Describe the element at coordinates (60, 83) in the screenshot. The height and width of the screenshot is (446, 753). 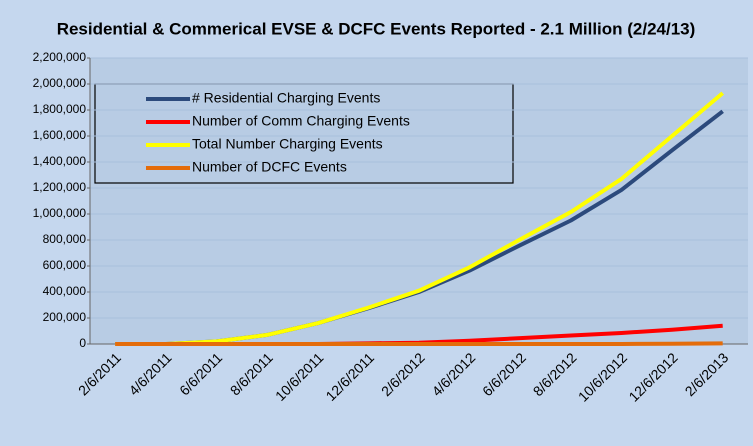
I see `y-tick-label: 2,000,000` at that location.